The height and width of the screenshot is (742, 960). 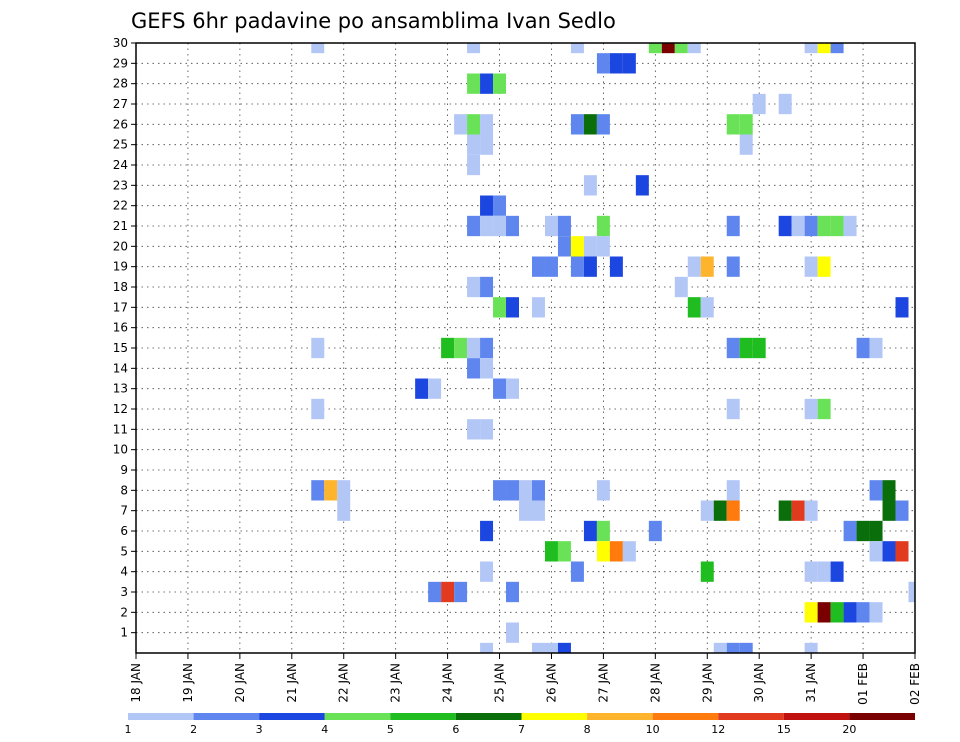 I want to click on y-tick-label: 18, so click(x=120, y=287).